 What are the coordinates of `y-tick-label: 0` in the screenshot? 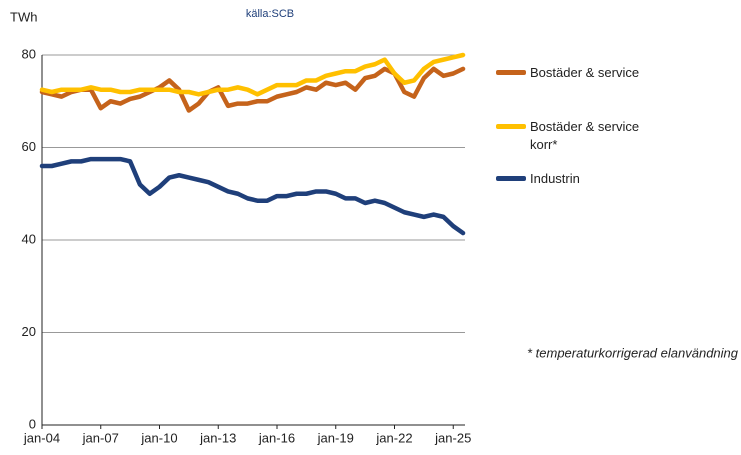 It's located at (32, 423).